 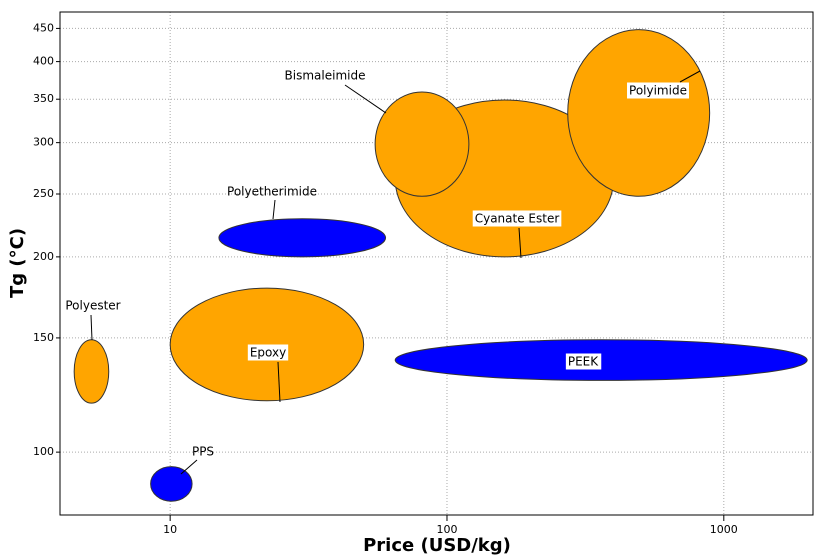 I want to click on label-group: Polyester, so click(x=92, y=306).